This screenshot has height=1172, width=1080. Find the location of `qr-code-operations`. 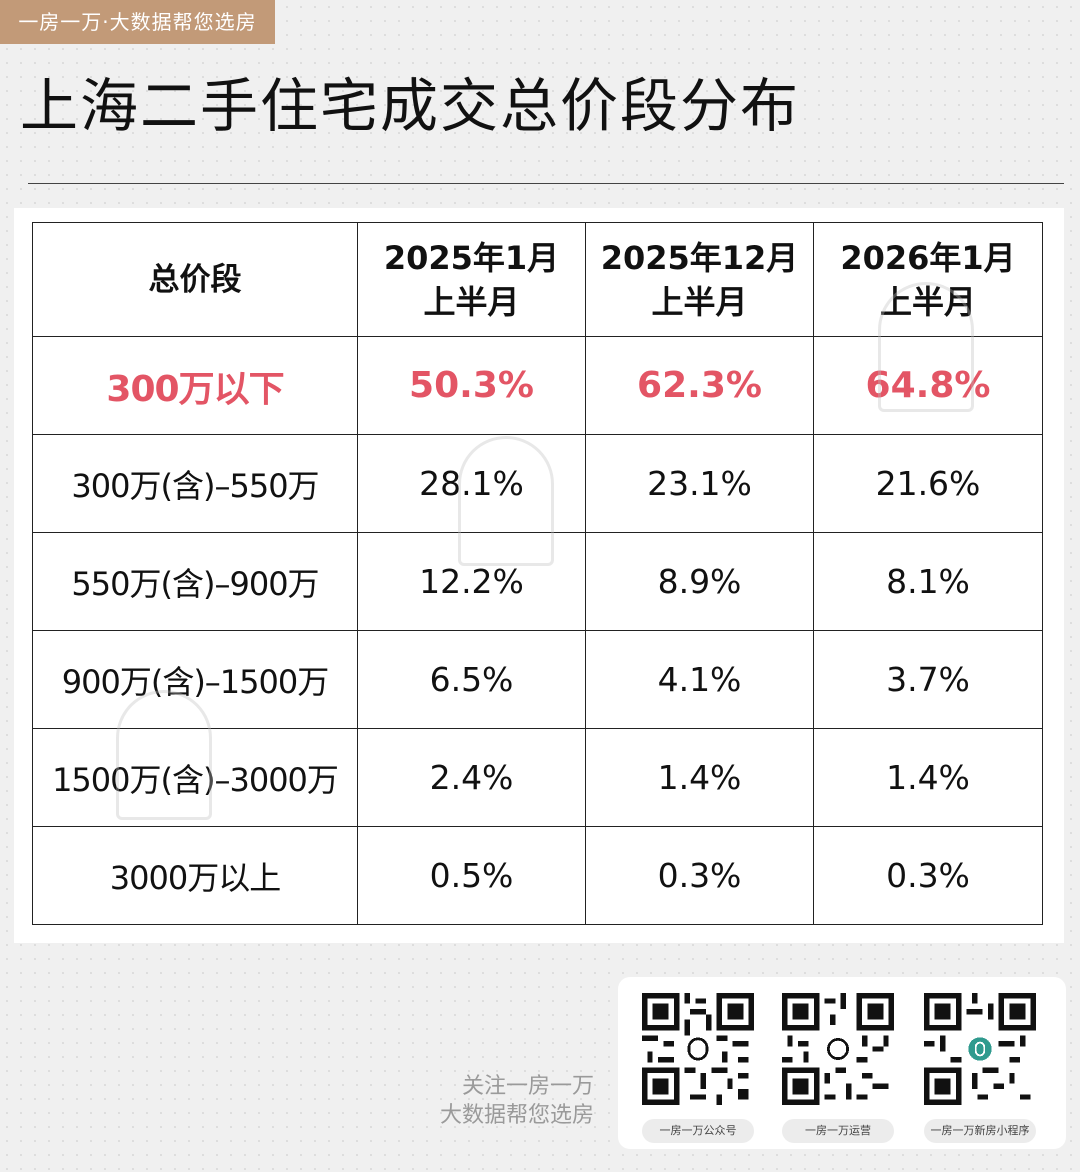

qr-code-operations is located at coordinates (838, 1049).